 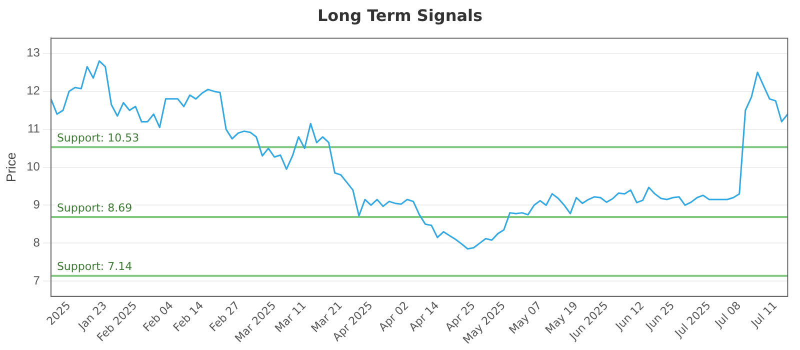 I want to click on chart-title: Long Term Signals, so click(x=400, y=16).